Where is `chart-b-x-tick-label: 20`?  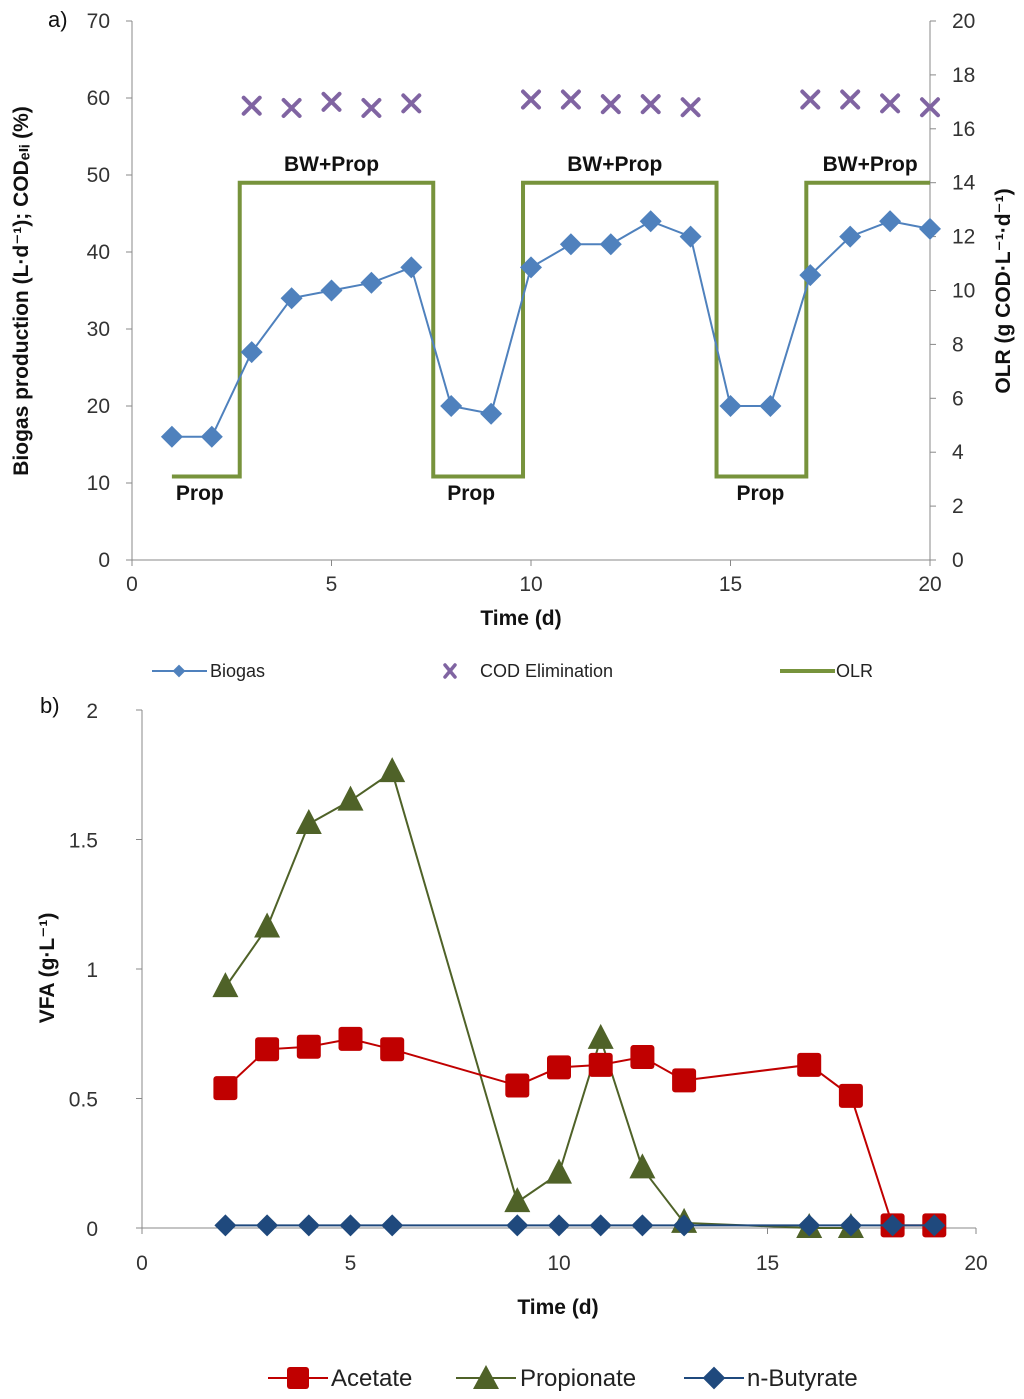 chart-b-x-tick-label: 20 is located at coordinates (975, 1263).